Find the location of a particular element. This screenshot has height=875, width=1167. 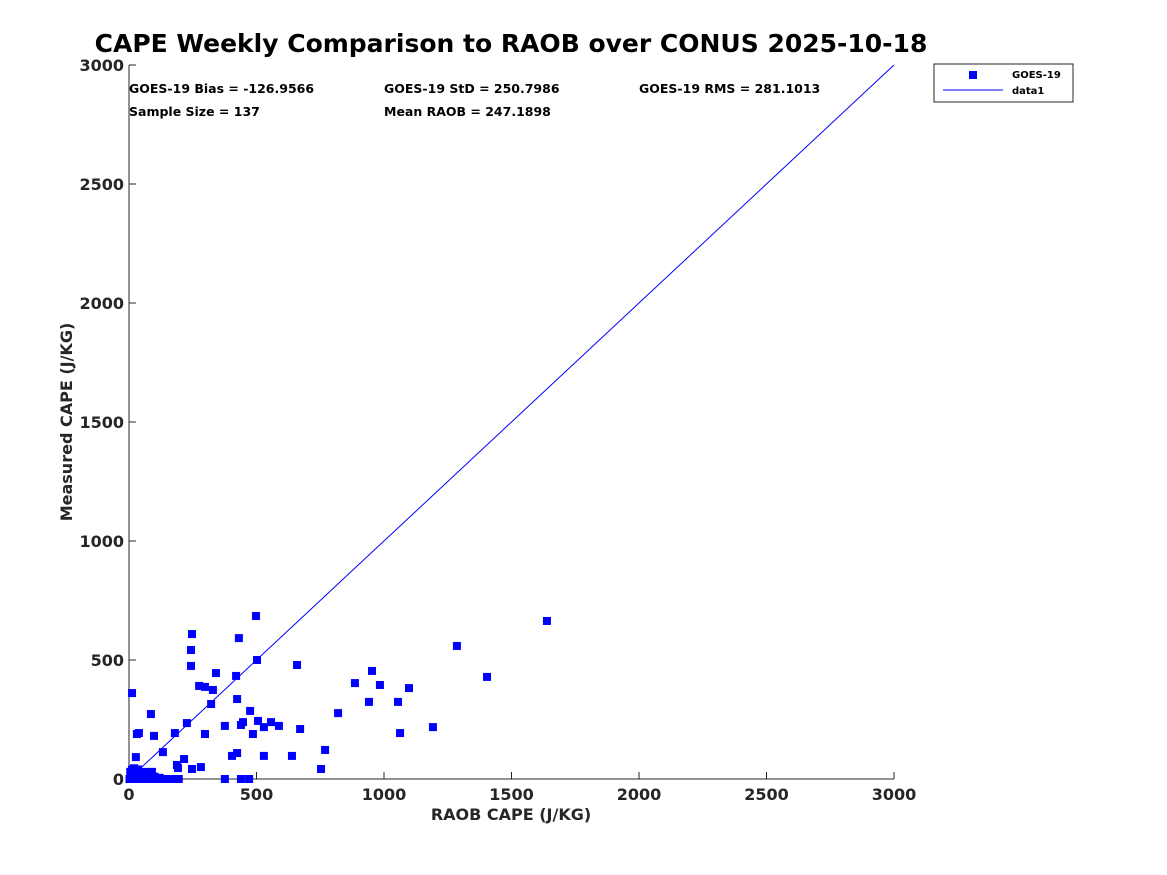

y-tick-label: 0 is located at coordinates (118, 779).